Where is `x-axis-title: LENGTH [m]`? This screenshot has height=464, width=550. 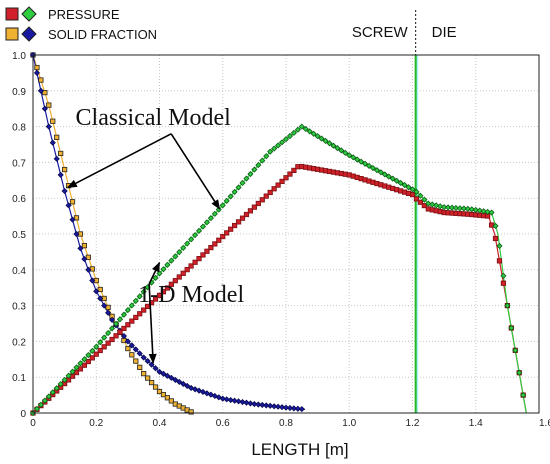 x-axis-title: LENGTH [m] is located at coordinates (299, 449).